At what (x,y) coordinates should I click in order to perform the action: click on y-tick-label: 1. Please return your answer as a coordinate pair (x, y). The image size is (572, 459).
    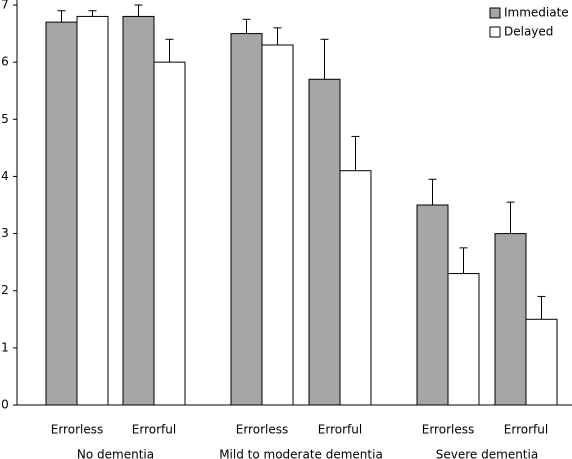
    Looking at the image, I should click on (5, 347).